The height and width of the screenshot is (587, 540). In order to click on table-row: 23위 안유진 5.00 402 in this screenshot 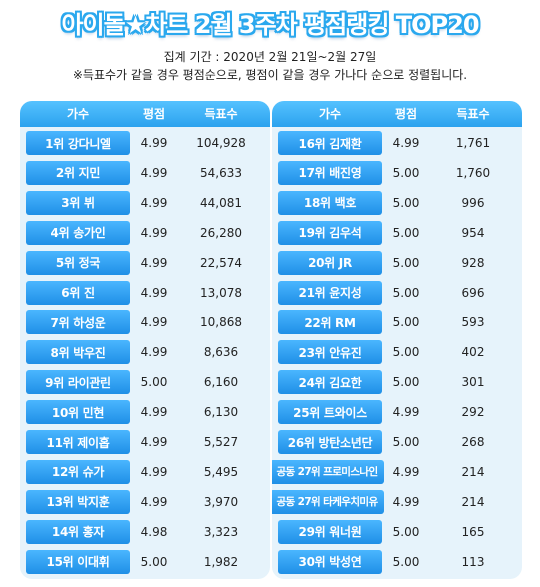, I will do `click(397, 352)`.